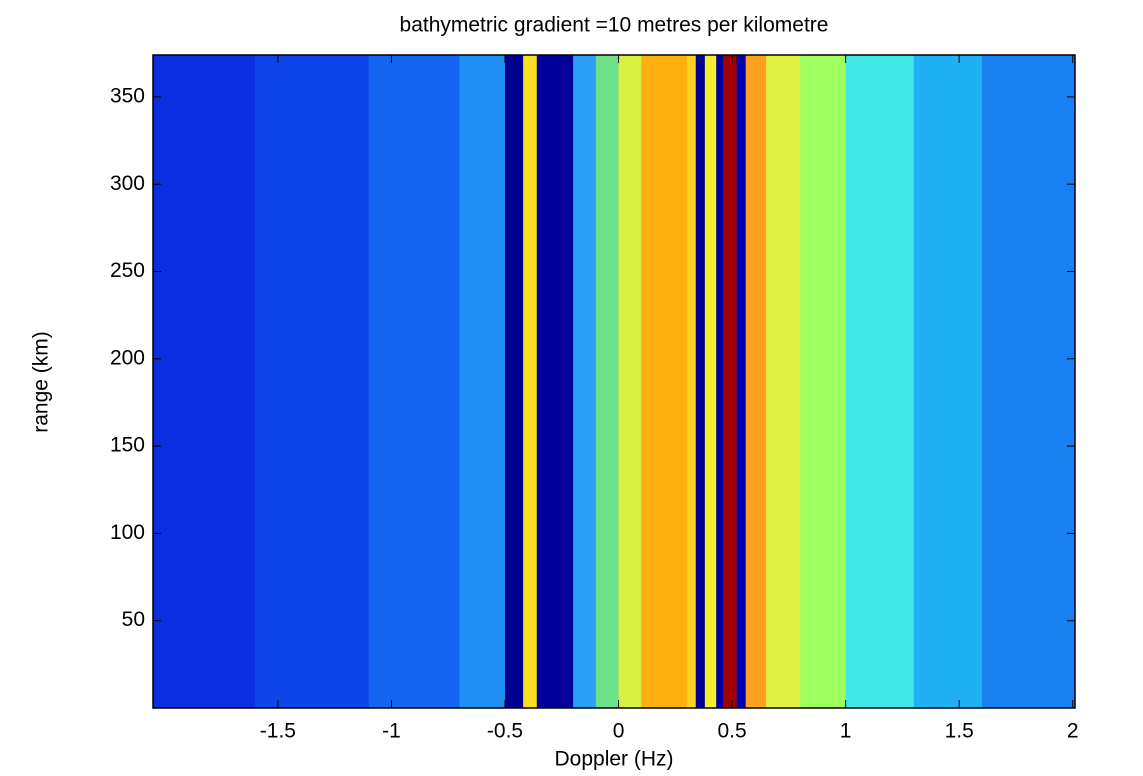  Describe the element at coordinates (619, 731) in the screenshot. I see `x-tick-label: 0` at that location.